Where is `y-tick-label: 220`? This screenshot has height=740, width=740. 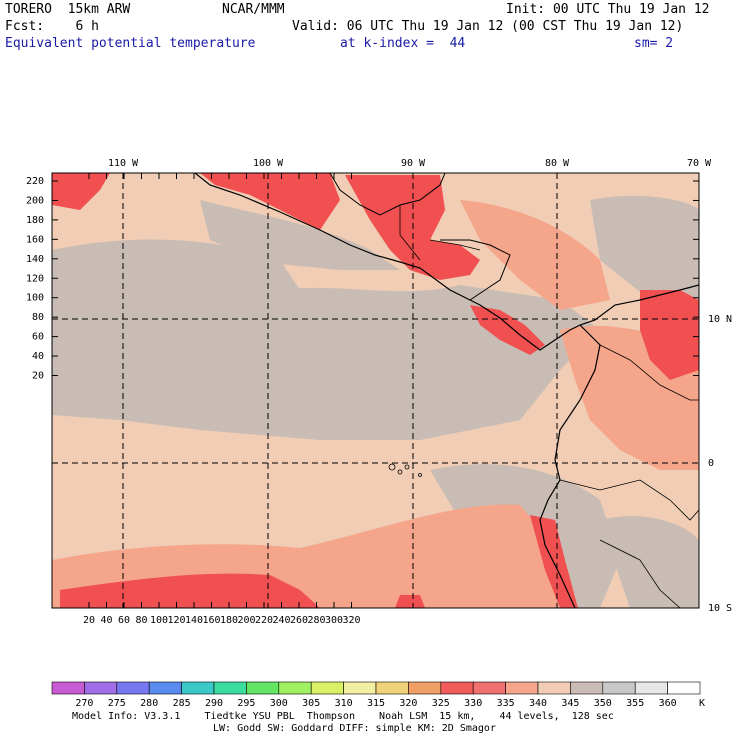
y-tick-label: 220 is located at coordinates (35, 181).